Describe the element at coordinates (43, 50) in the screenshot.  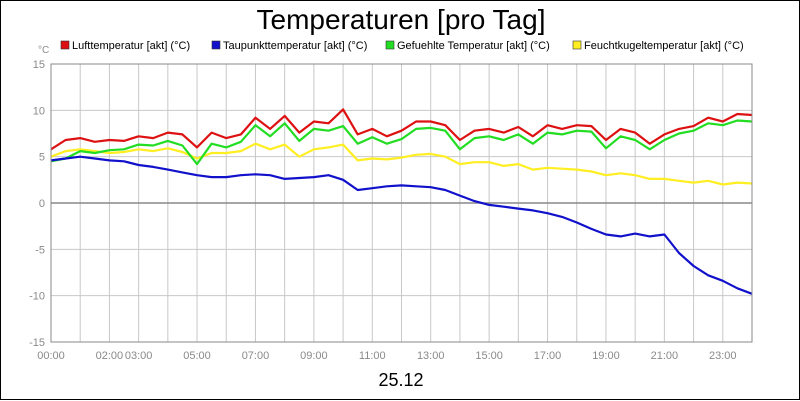
I see `y-axis-unit: °C` at that location.